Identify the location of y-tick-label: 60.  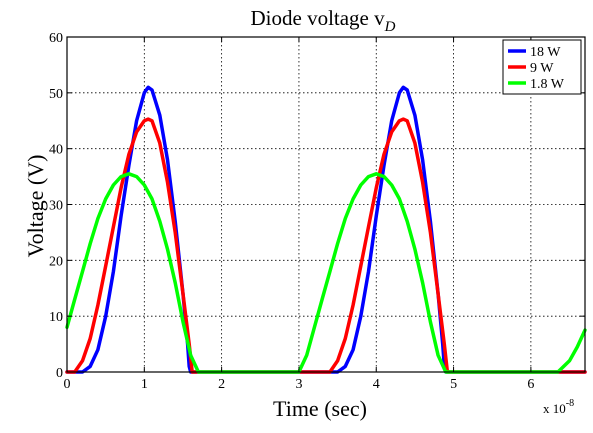
(56, 38).